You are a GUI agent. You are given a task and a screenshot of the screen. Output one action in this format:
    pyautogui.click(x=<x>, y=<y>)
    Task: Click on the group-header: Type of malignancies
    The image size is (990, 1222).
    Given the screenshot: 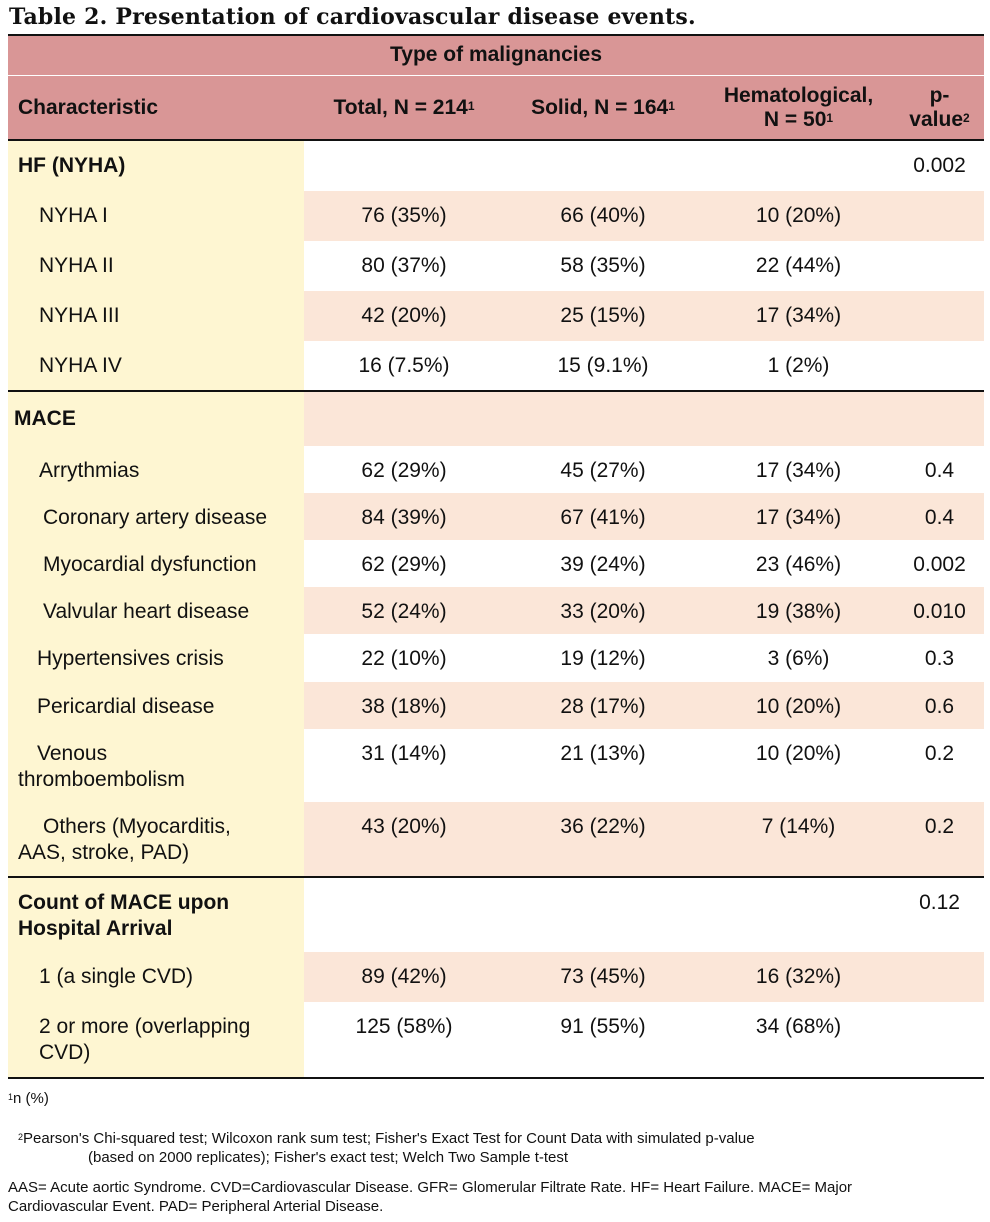 What is the action you would take?
    pyautogui.click(x=496, y=54)
    